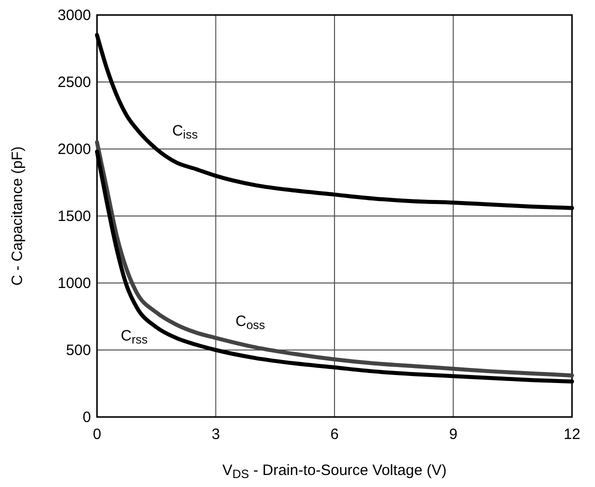 This screenshot has height=487, width=595. What do you see at coordinates (74, 216) in the screenshot?
I see `y-tick-label: 1500` at bounding box center [74, 216].